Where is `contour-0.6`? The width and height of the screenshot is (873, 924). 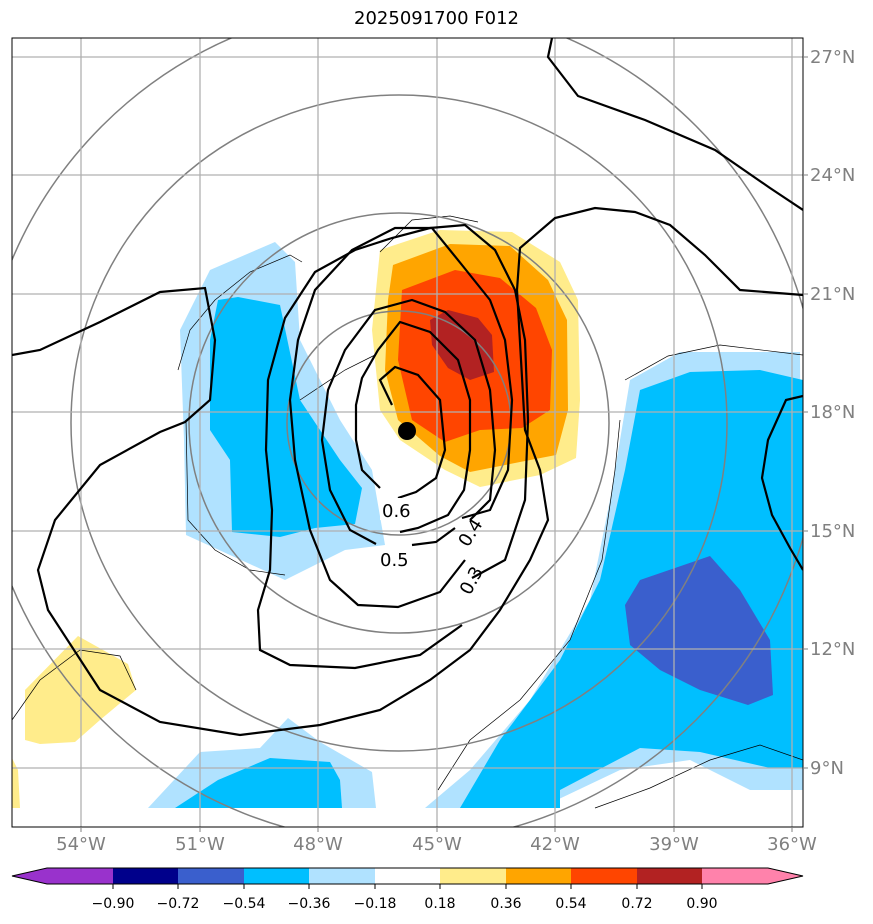
contour-0.6 is located at coordinates (413, 427).